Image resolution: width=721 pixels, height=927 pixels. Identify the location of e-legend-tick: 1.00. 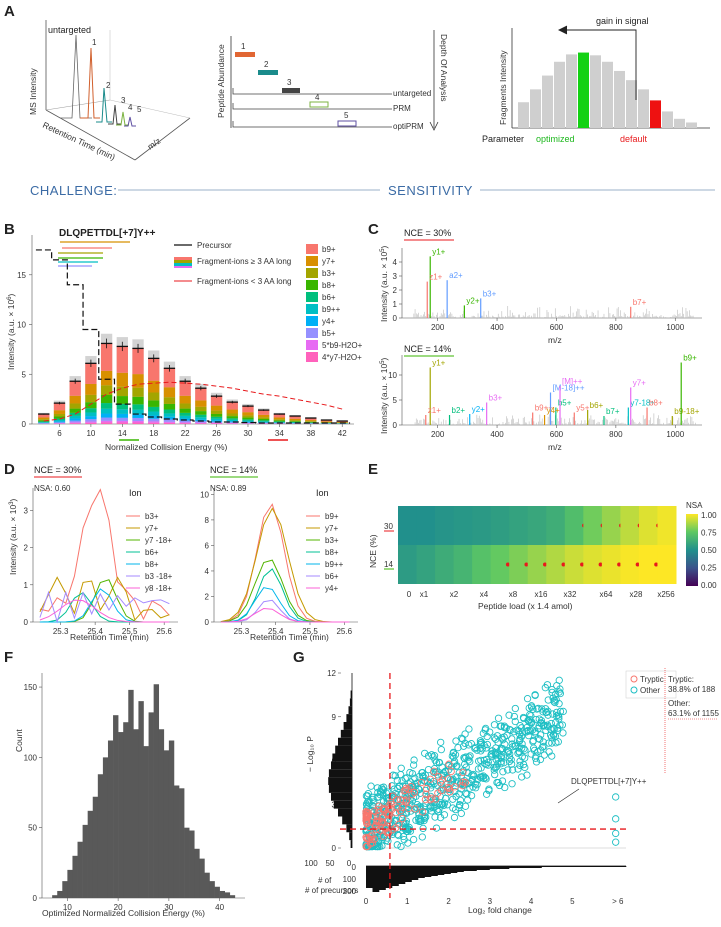
(709, 515).